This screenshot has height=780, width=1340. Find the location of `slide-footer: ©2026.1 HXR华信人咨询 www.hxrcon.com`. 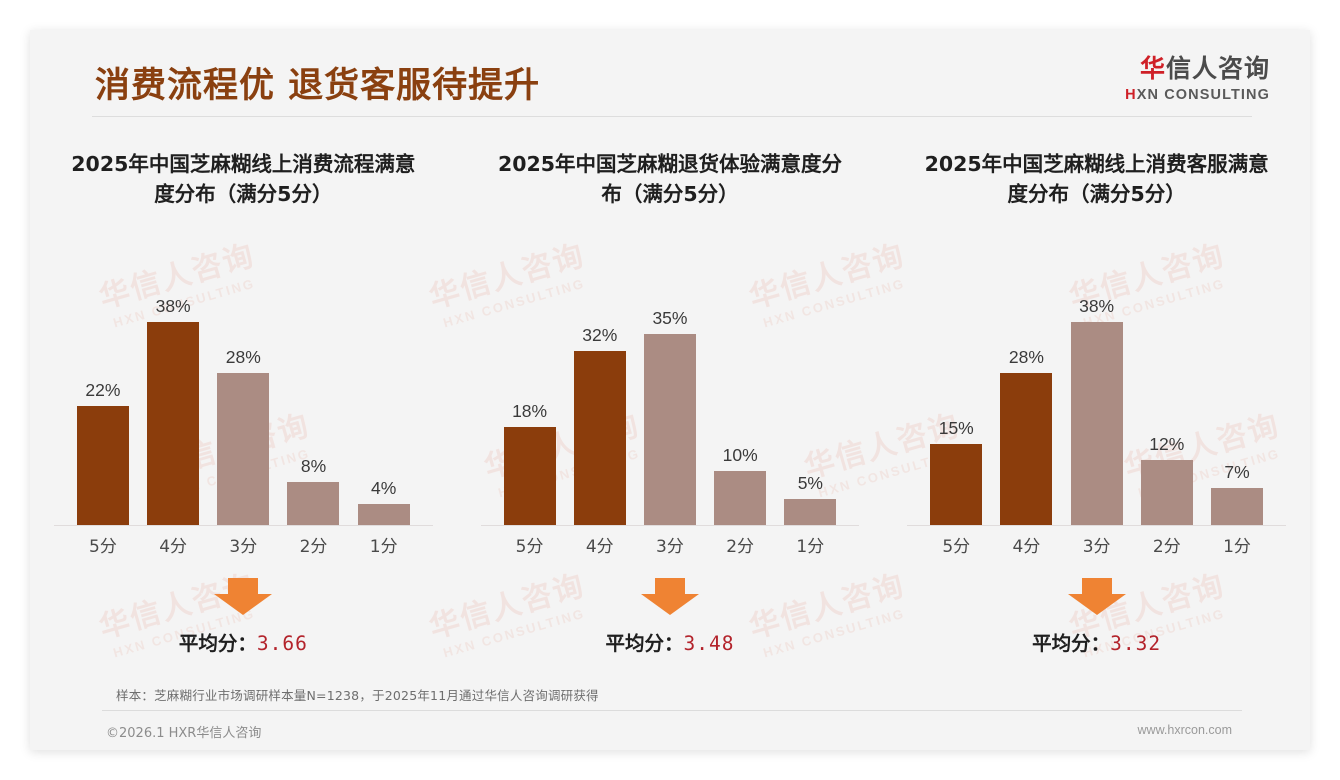

slide-footer: ©2026.1 HXR华信人咨询 www.hxrcon.com is located at coordinates (670, 734).